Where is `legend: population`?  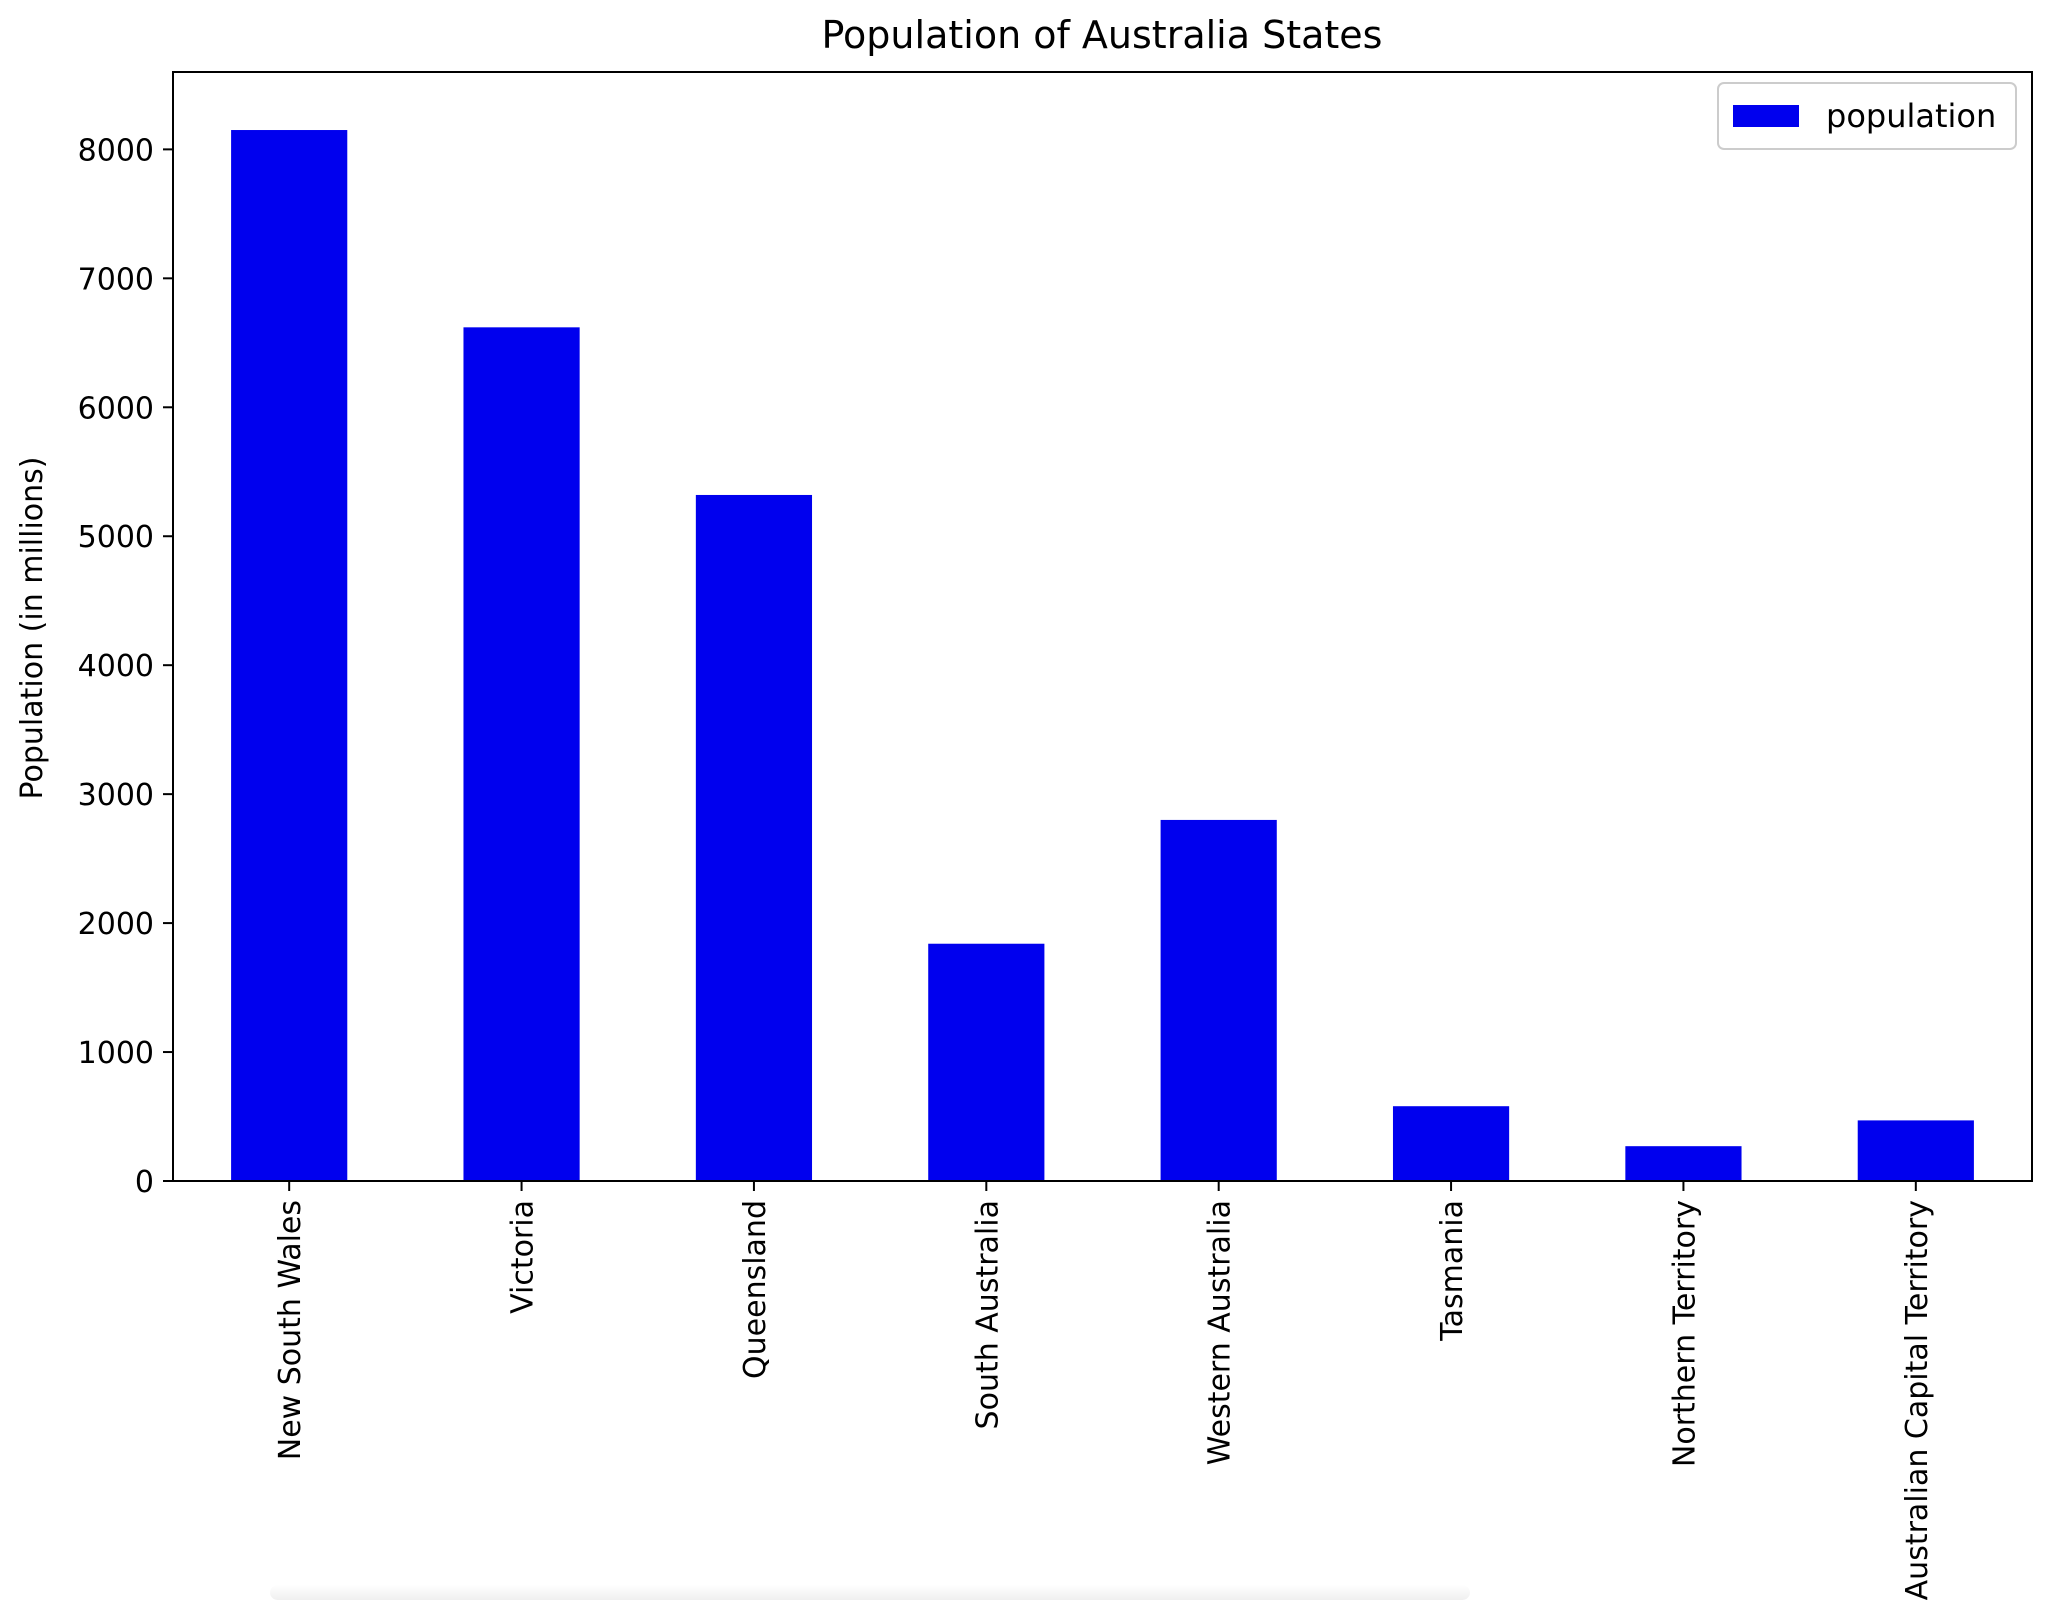 legend: population is located at coordinates (1867, 116).